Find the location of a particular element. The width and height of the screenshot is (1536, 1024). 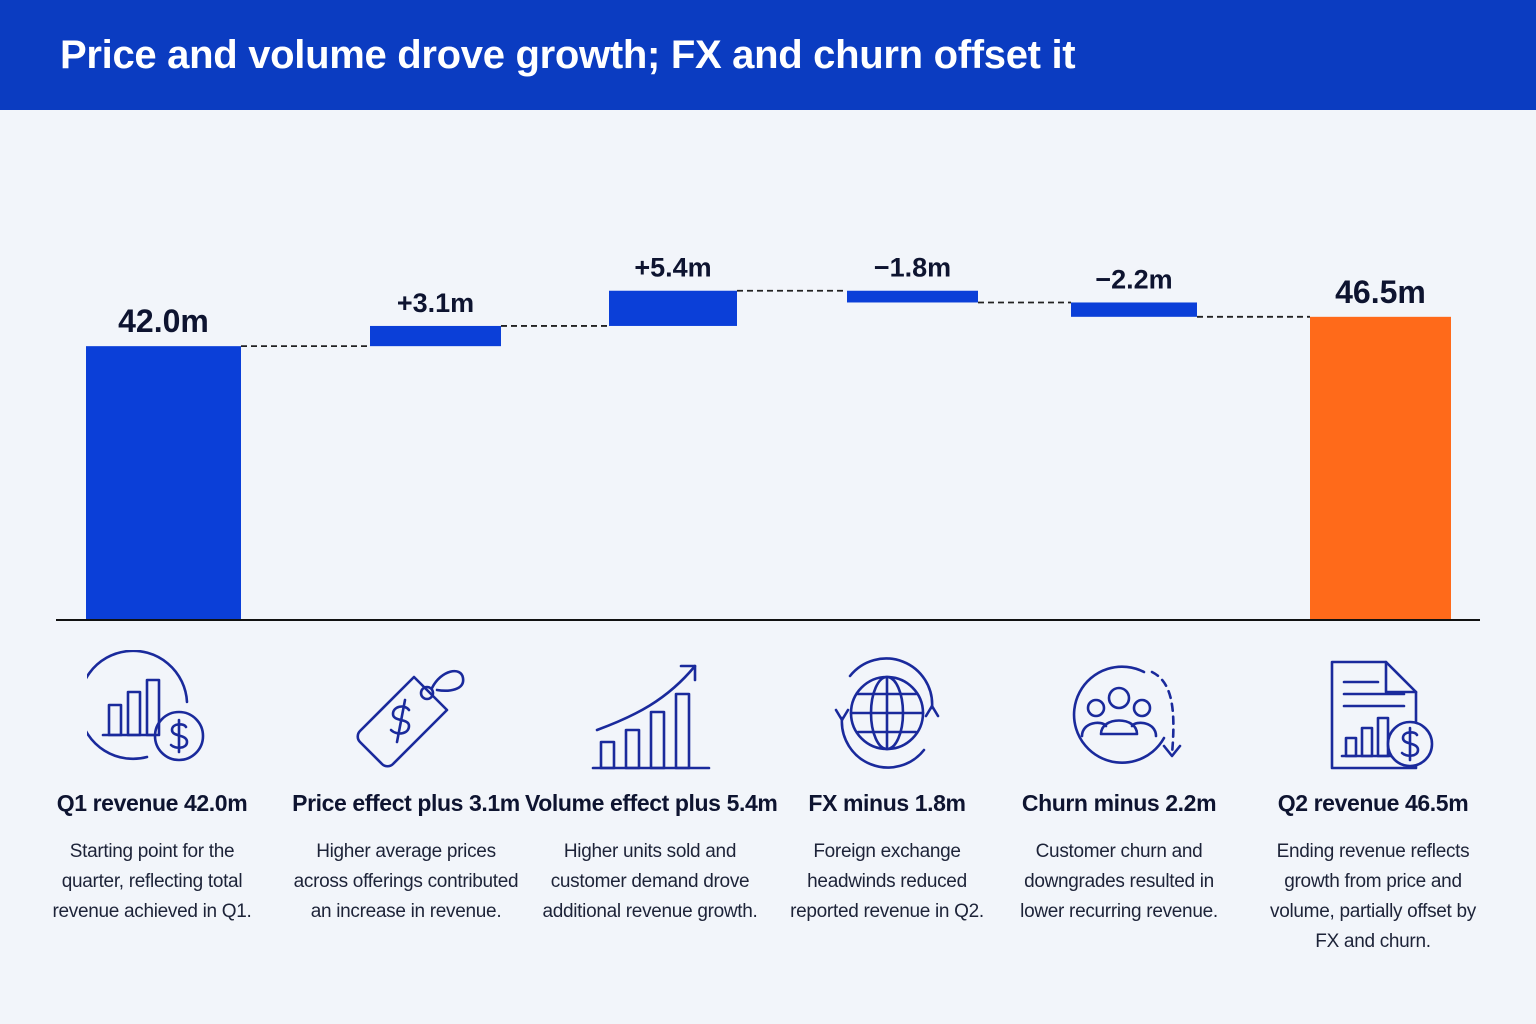

bar-q1-revenue is located at coordinates (163, 483).